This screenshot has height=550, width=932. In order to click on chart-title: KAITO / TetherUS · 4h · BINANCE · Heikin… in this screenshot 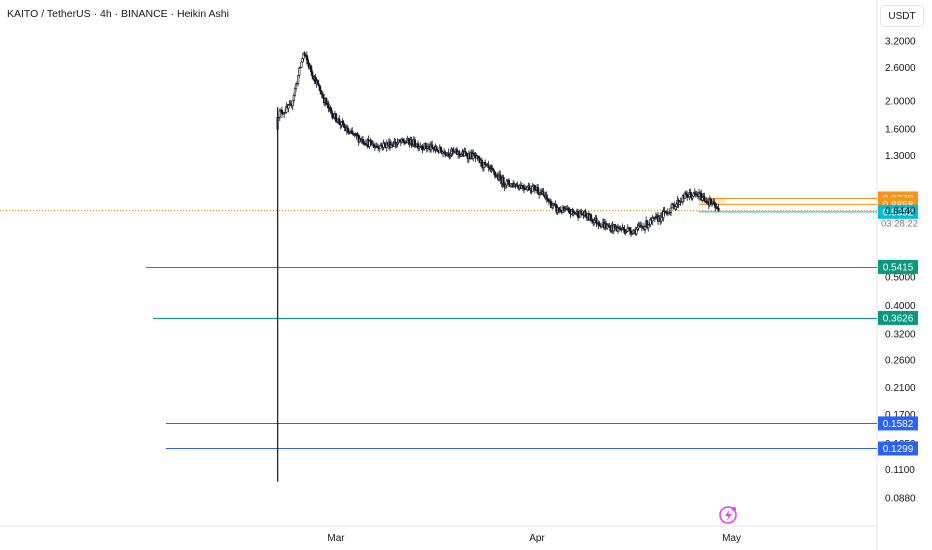, I will do `click(118, 14)`.